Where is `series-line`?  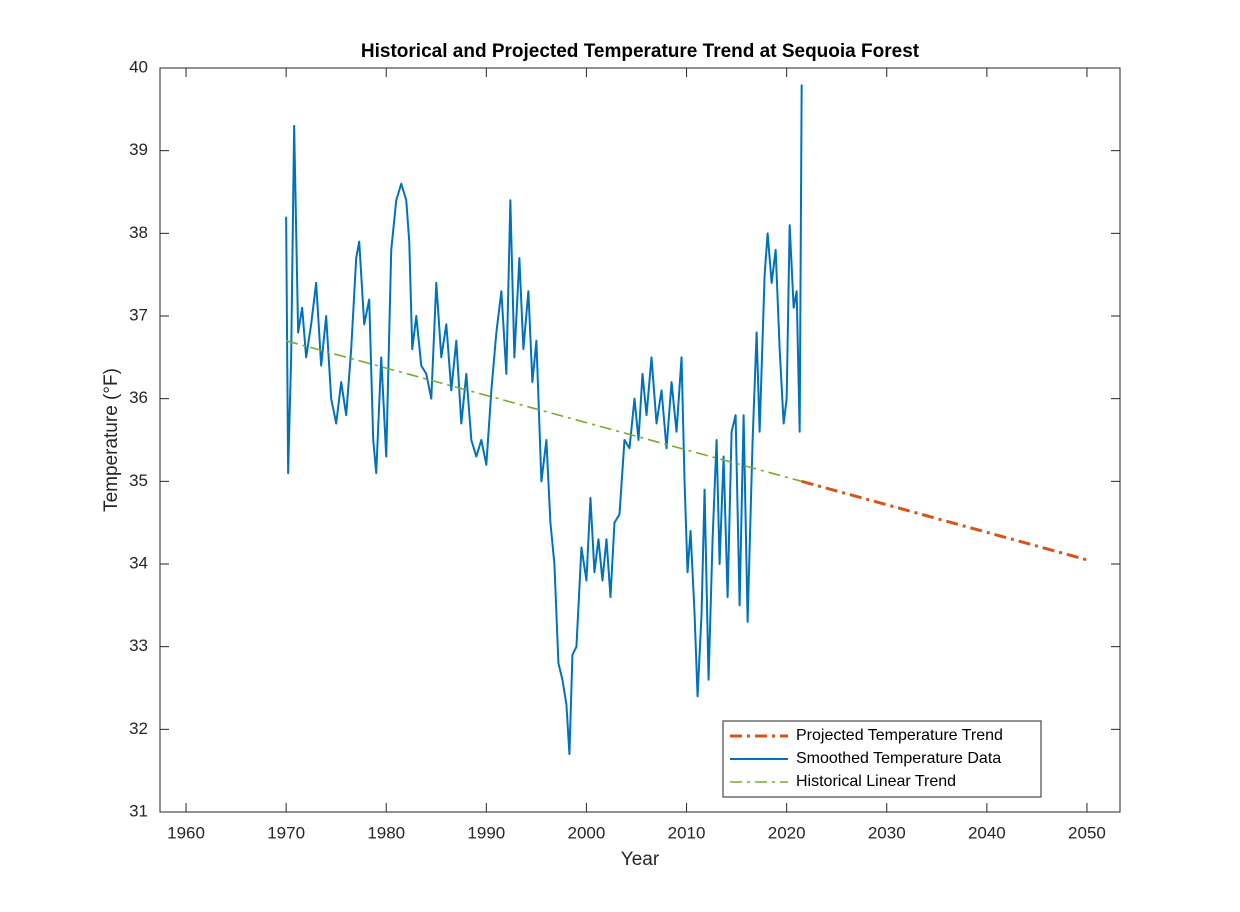
series-line is located at coordinates (543, 411).